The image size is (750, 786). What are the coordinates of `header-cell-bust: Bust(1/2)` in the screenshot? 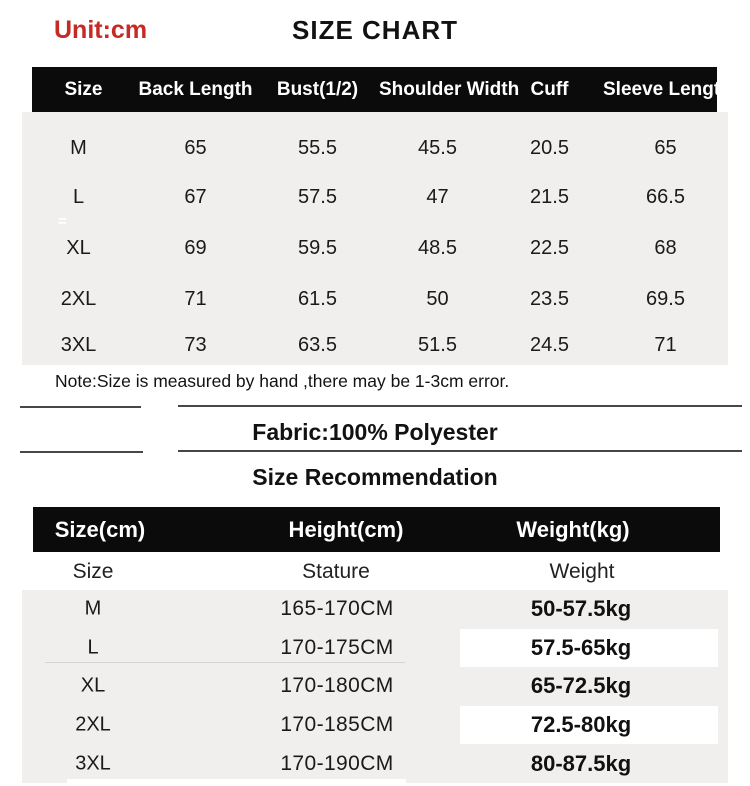 It's located at (317, 89).